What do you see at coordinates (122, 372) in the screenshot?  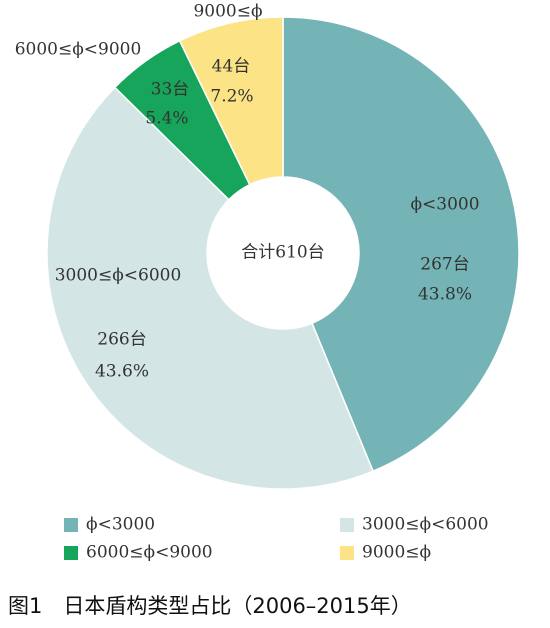 I see `percent-label: 43.6%` at bounding box center [122, 372].